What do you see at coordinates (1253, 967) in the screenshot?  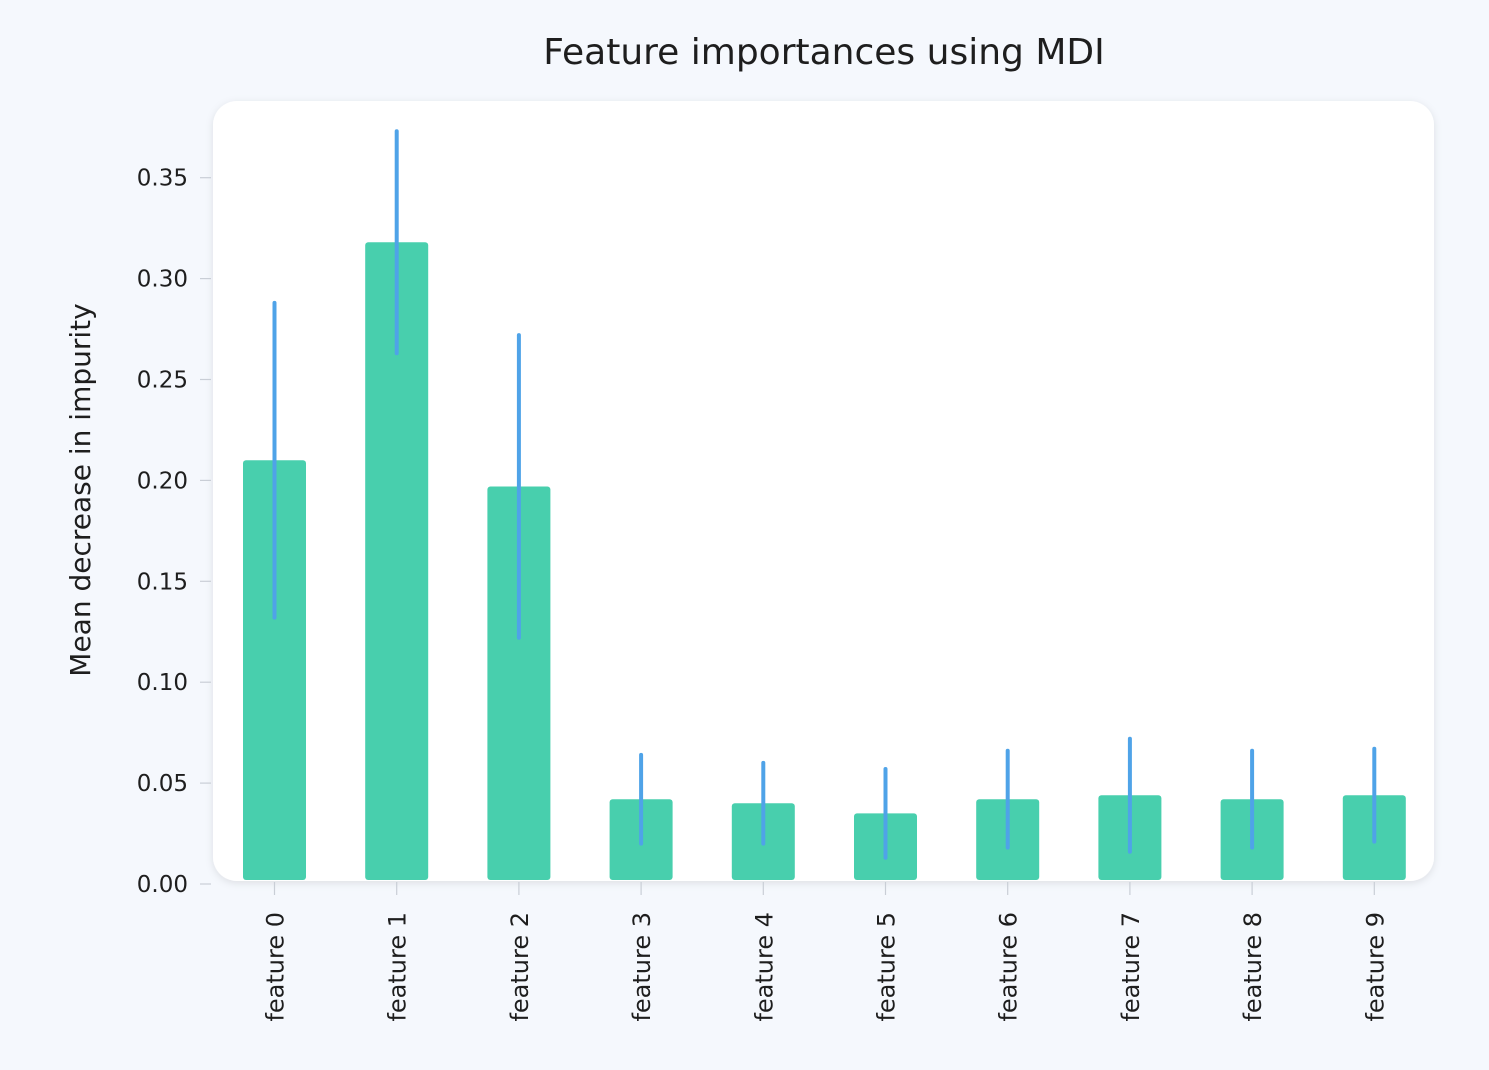 I see `x-tick-label-8: feature 8` at bounding box center [1253, 967].